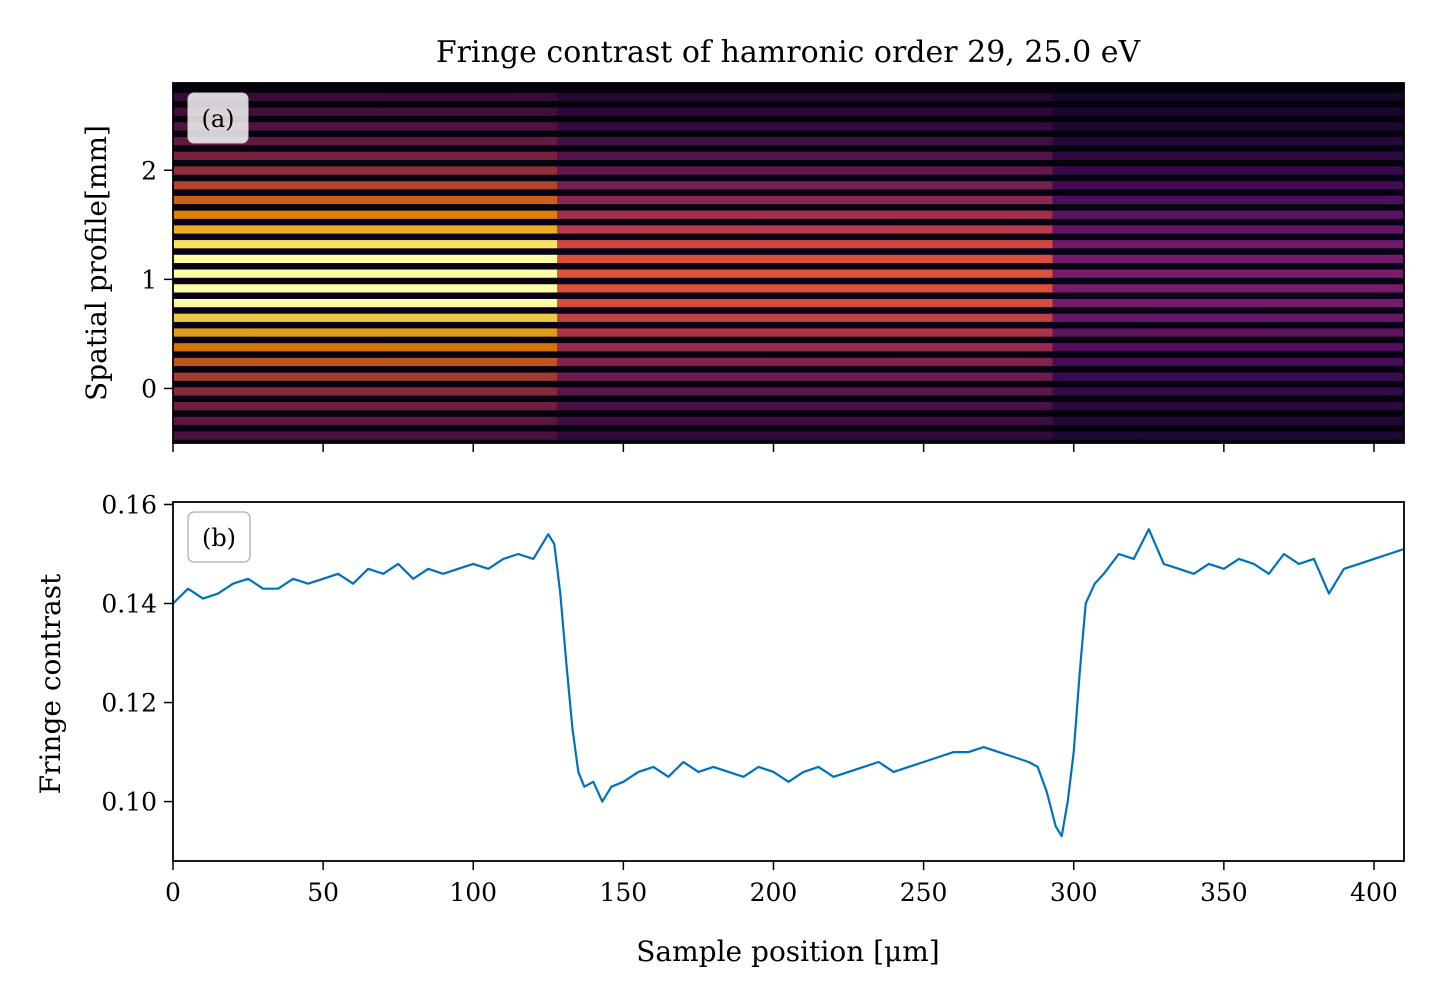  Describe the element at coordinates (624, 892) in the screenshot. I see `x-tick-label-b: 150` at that location.